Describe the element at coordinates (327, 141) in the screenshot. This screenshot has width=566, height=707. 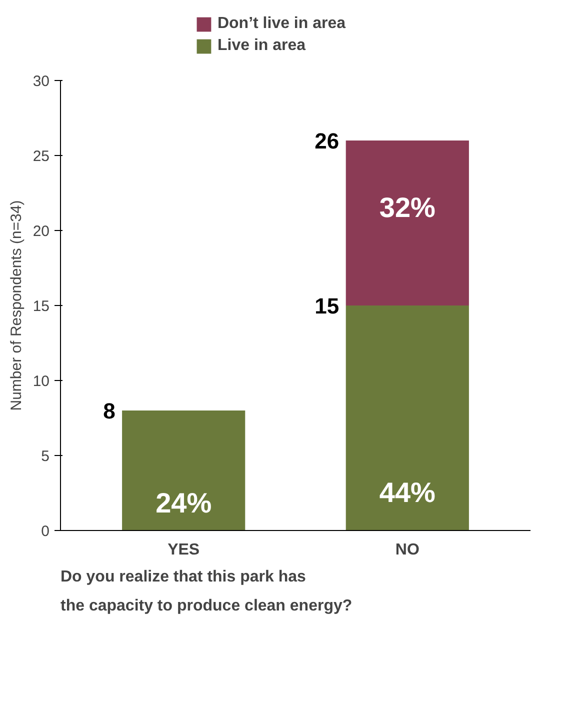
I see `total-label: 26` at that location.